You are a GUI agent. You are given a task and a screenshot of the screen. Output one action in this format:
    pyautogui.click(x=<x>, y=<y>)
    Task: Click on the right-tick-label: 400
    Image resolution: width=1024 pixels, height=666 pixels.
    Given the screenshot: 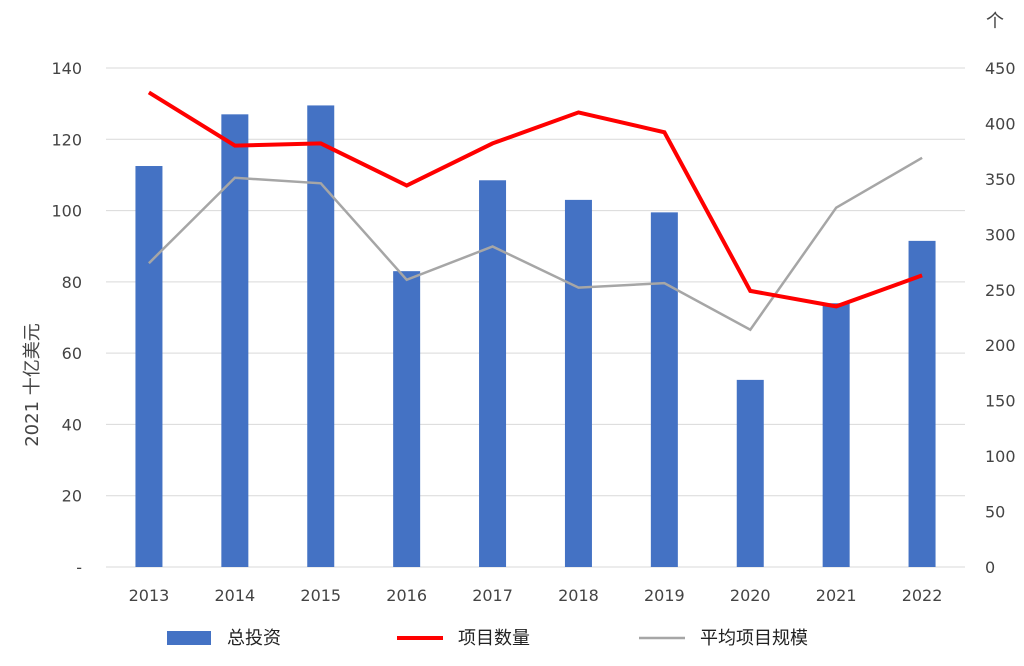 What is the action you would take?
    pyautogui.click(x=1000, y=123)
    